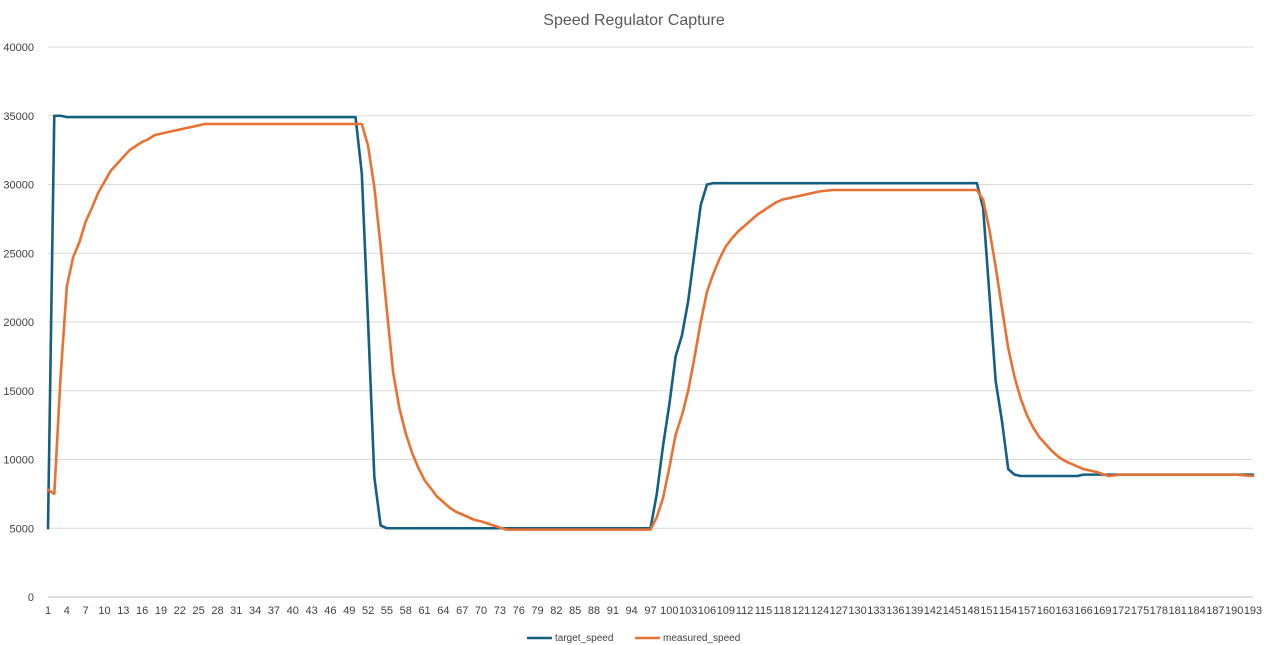 The image size is (1267, 645). Describe the element at coordinates (989, 611) in the screenshot. I see `x-tick-label: 151` at that location.